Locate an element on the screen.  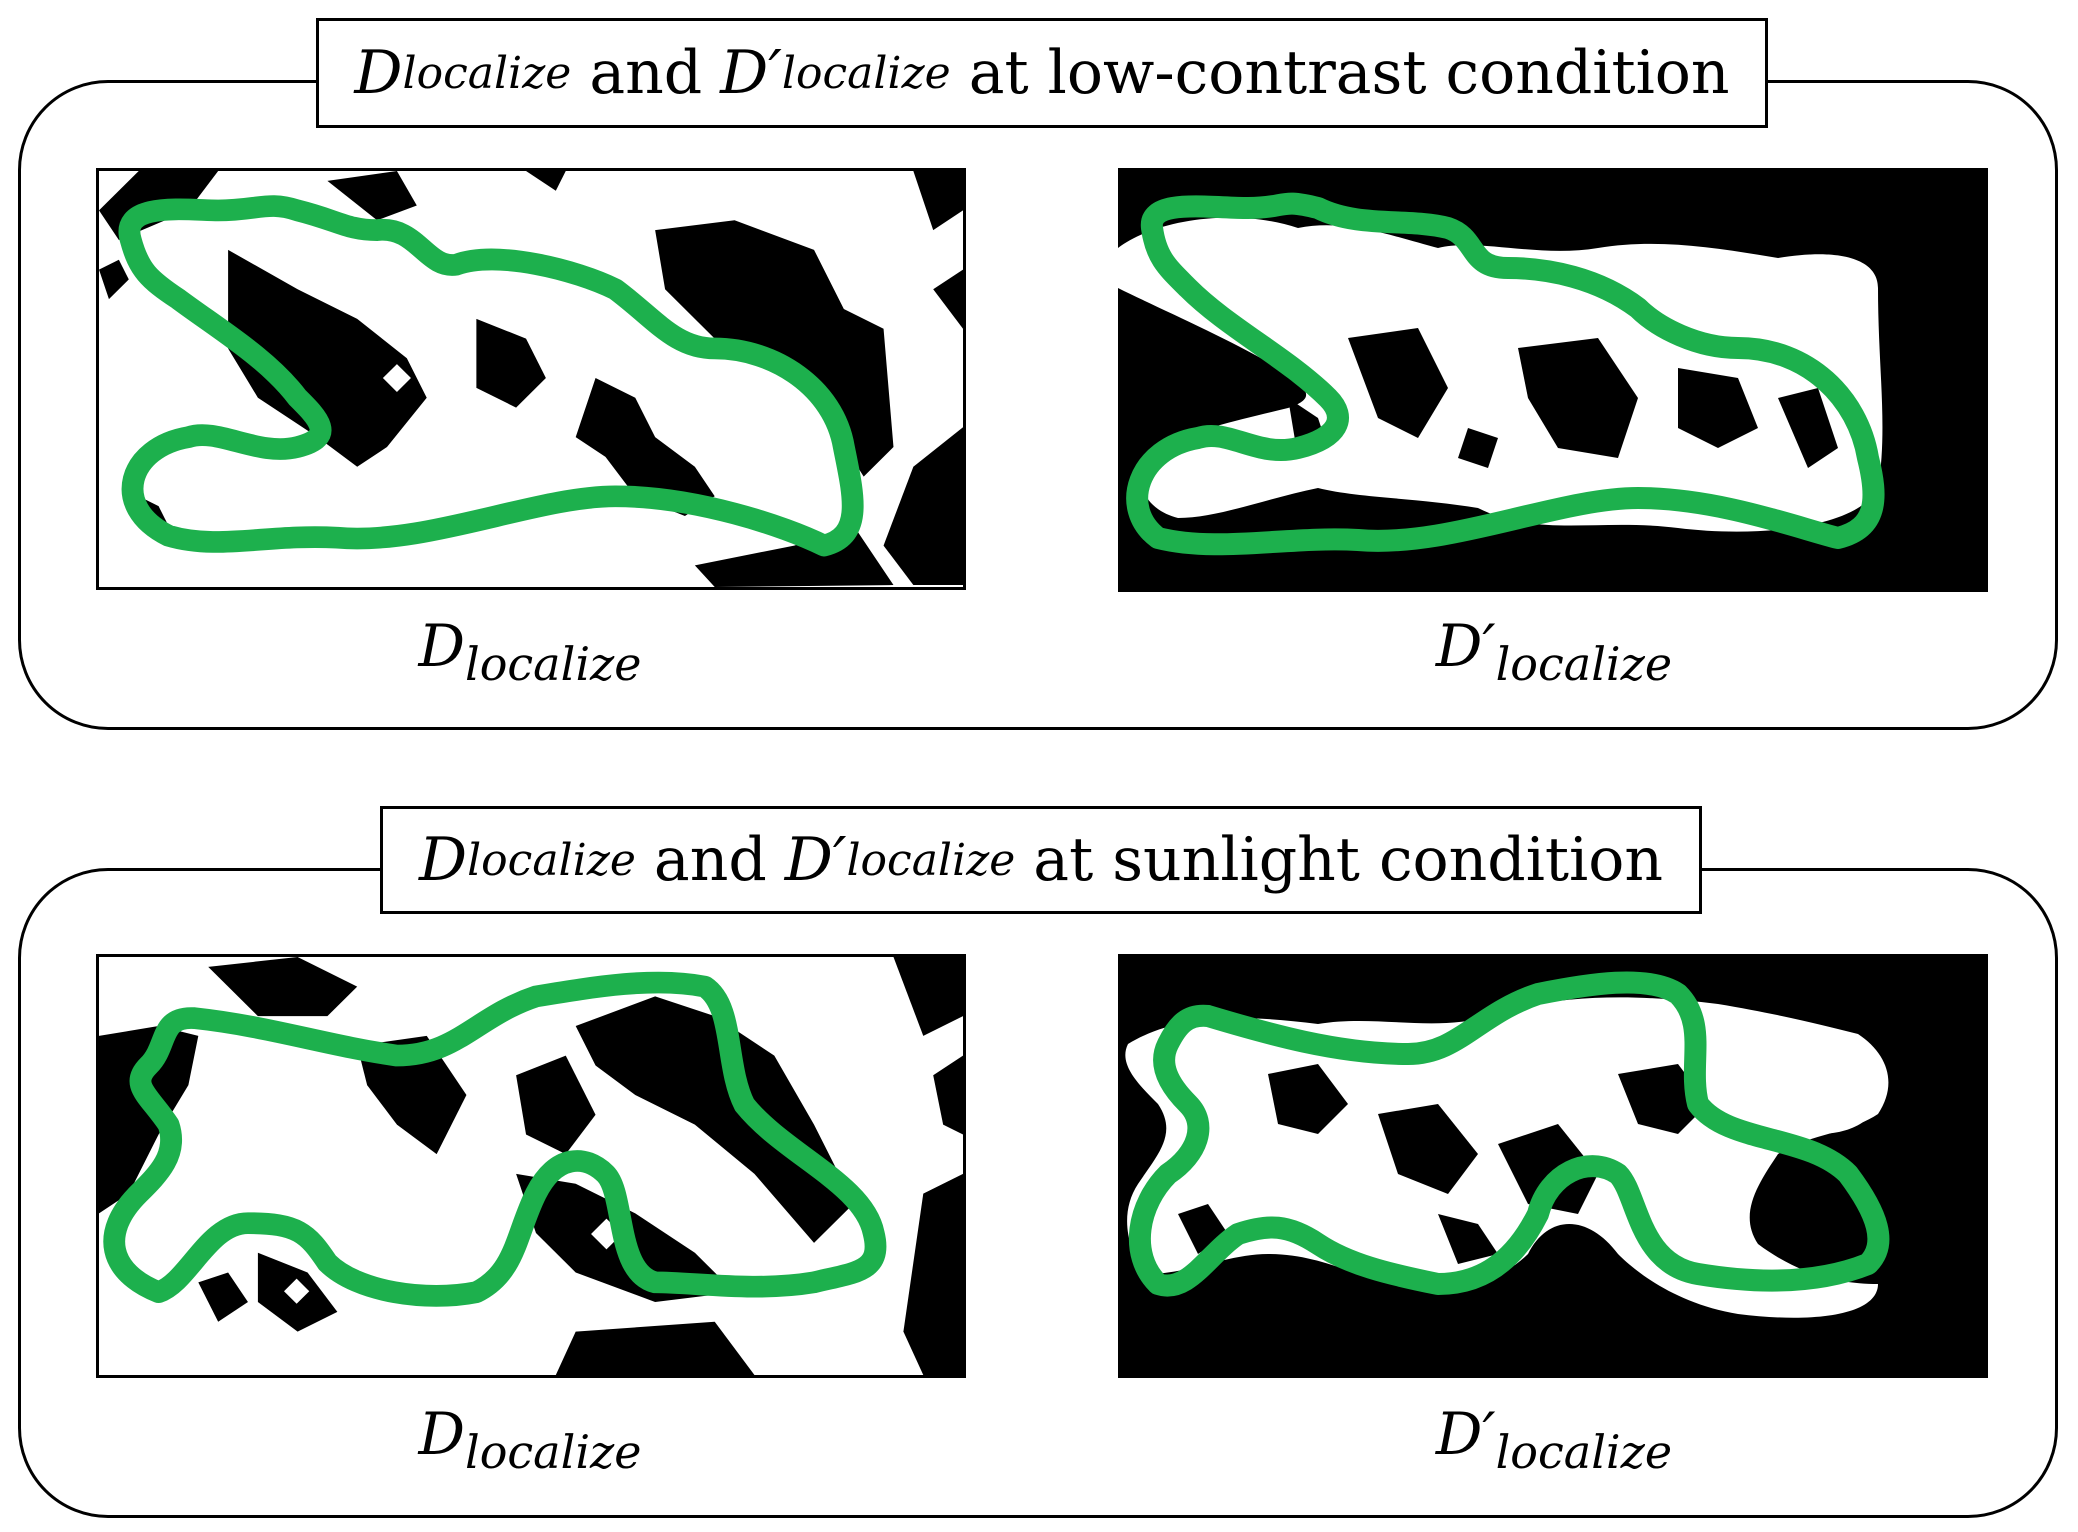
caption-d-localize-sunlight: Dlocalize is located at coordinates (530, 1439).